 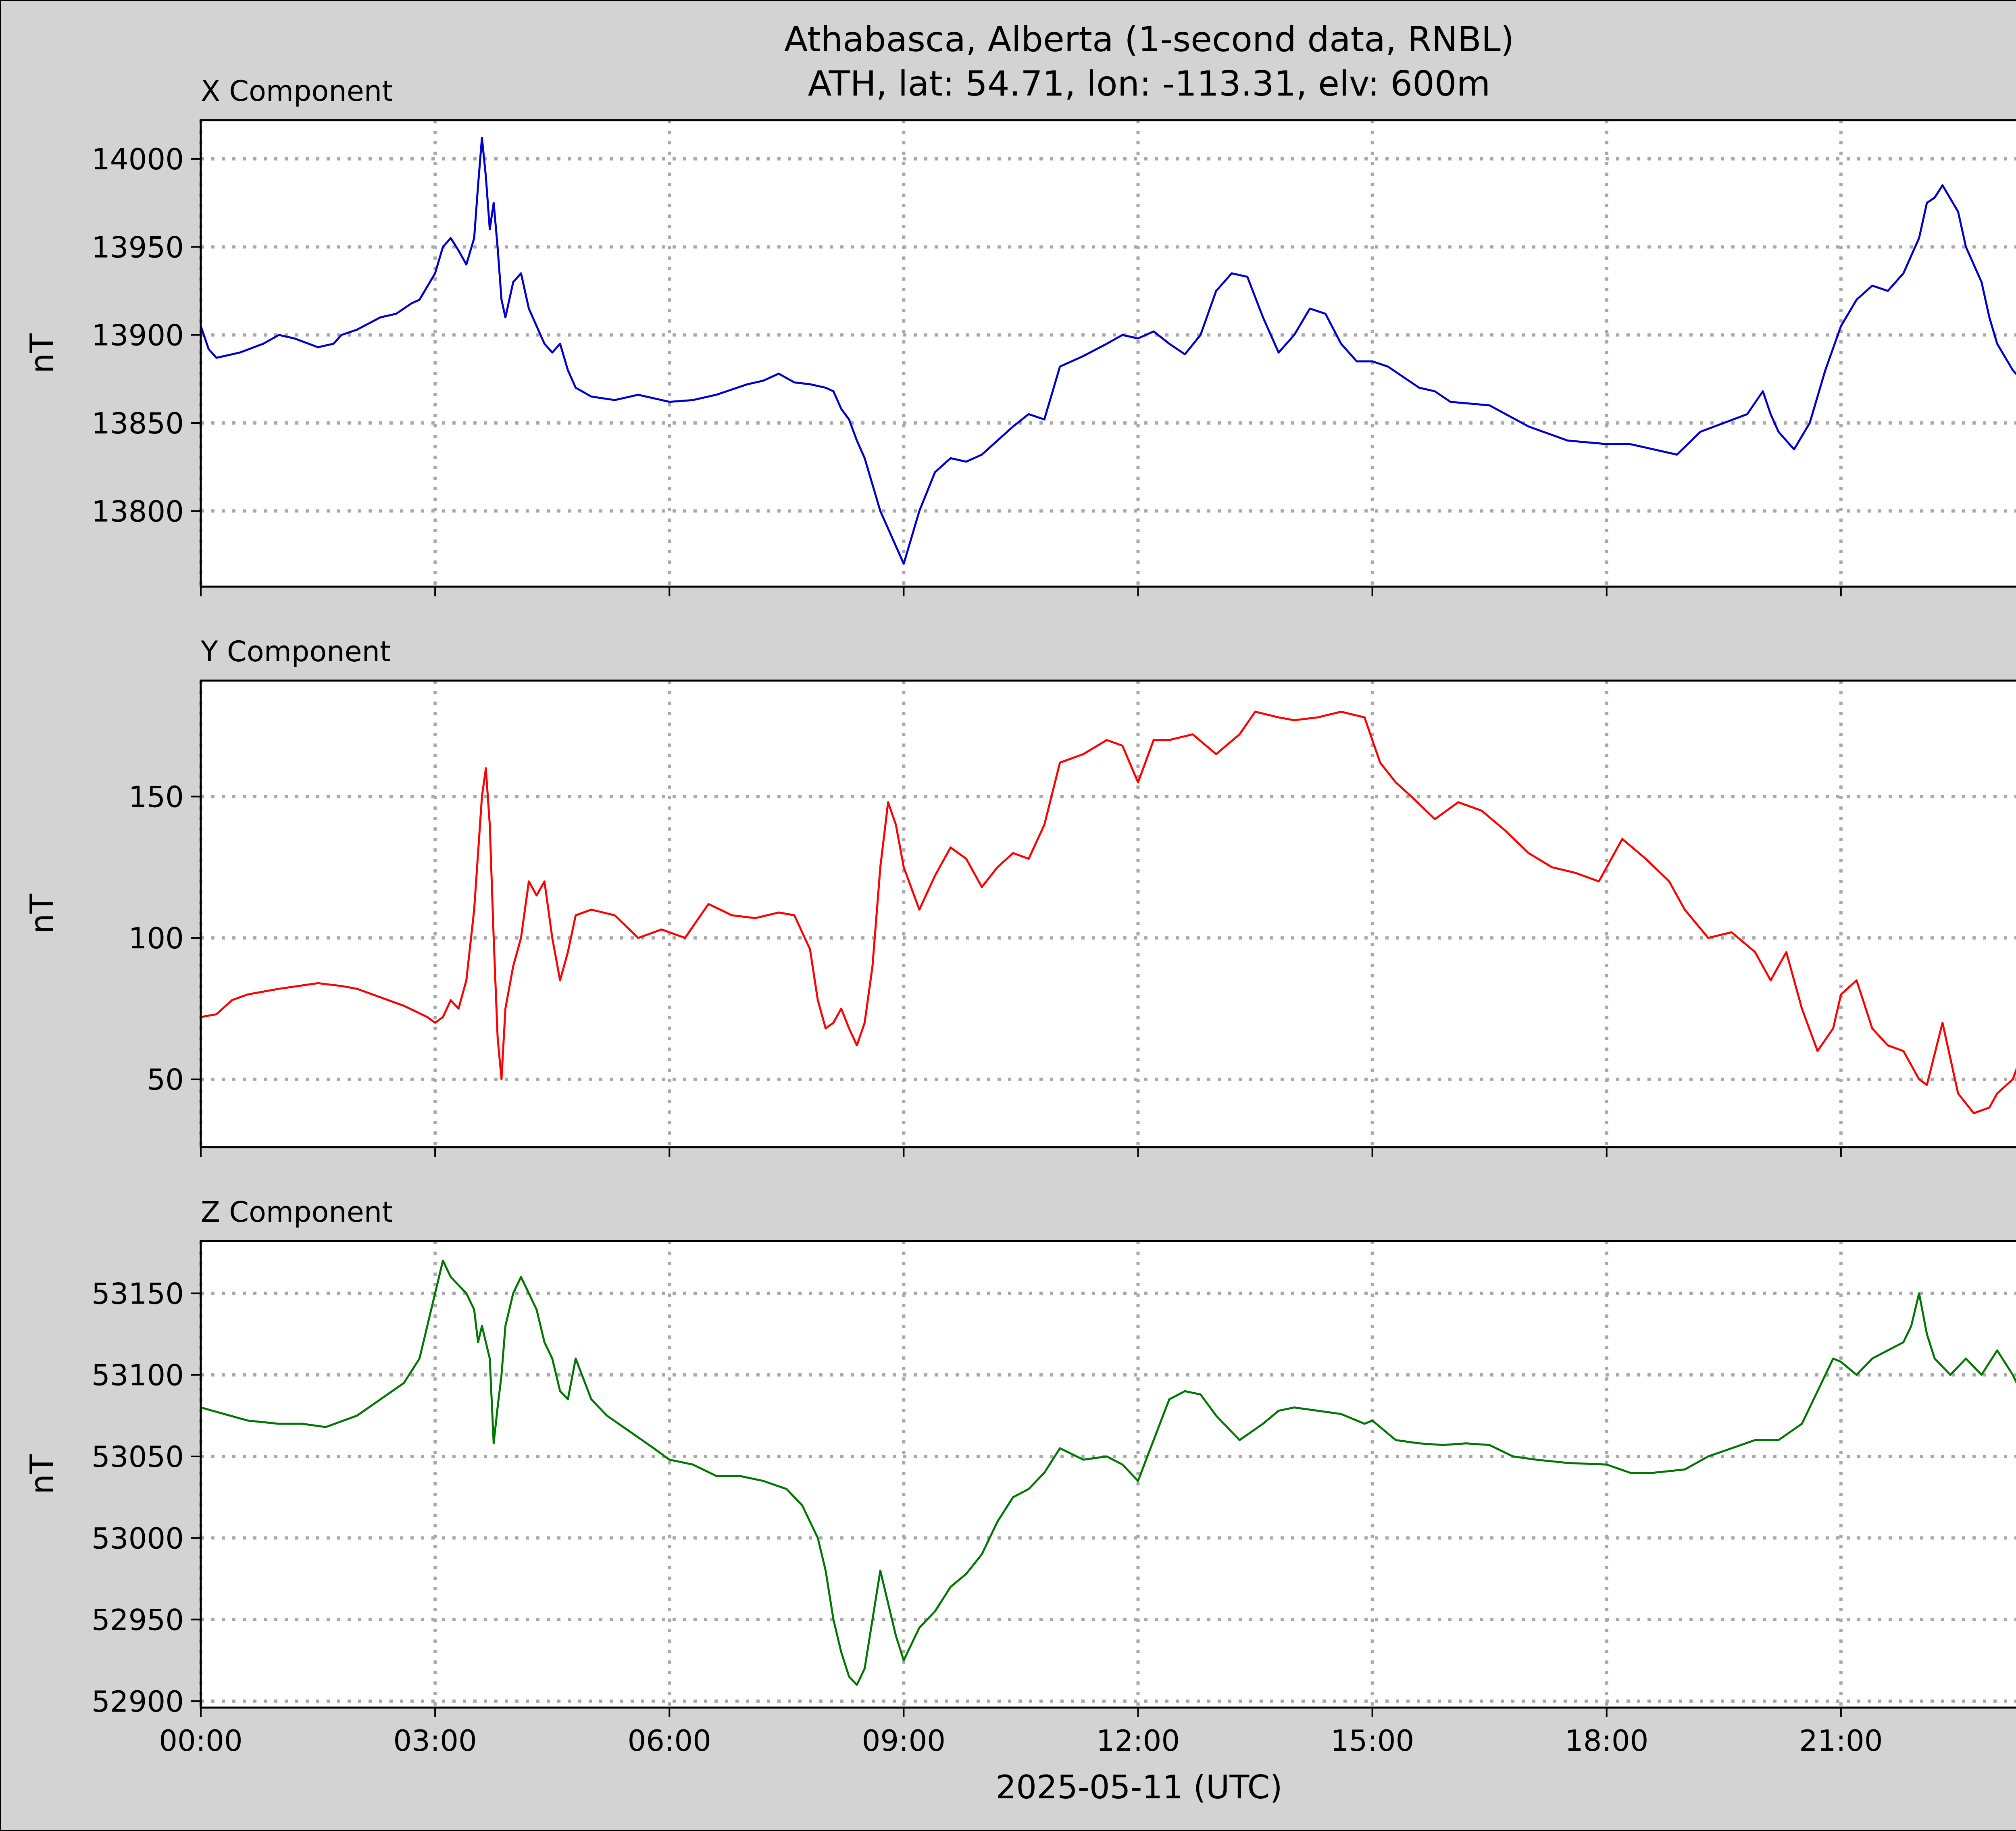 What do you see at coordinates (138, 423) in the screenshot?
I see `y-tick-label: 13850` at bounding box center [138, 423].